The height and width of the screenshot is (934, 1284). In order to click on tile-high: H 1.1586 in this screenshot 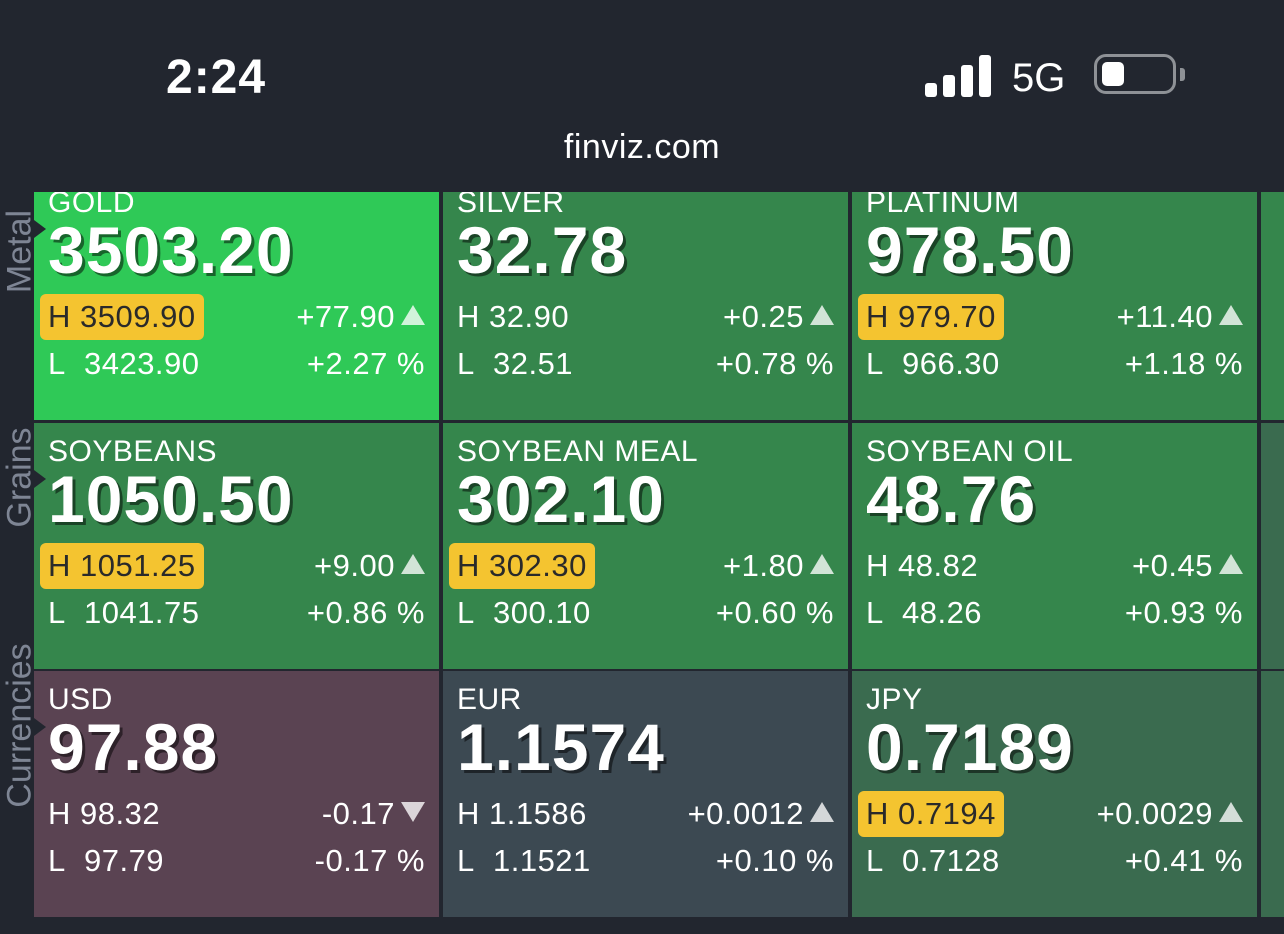, I will do `click(522, 813)`.